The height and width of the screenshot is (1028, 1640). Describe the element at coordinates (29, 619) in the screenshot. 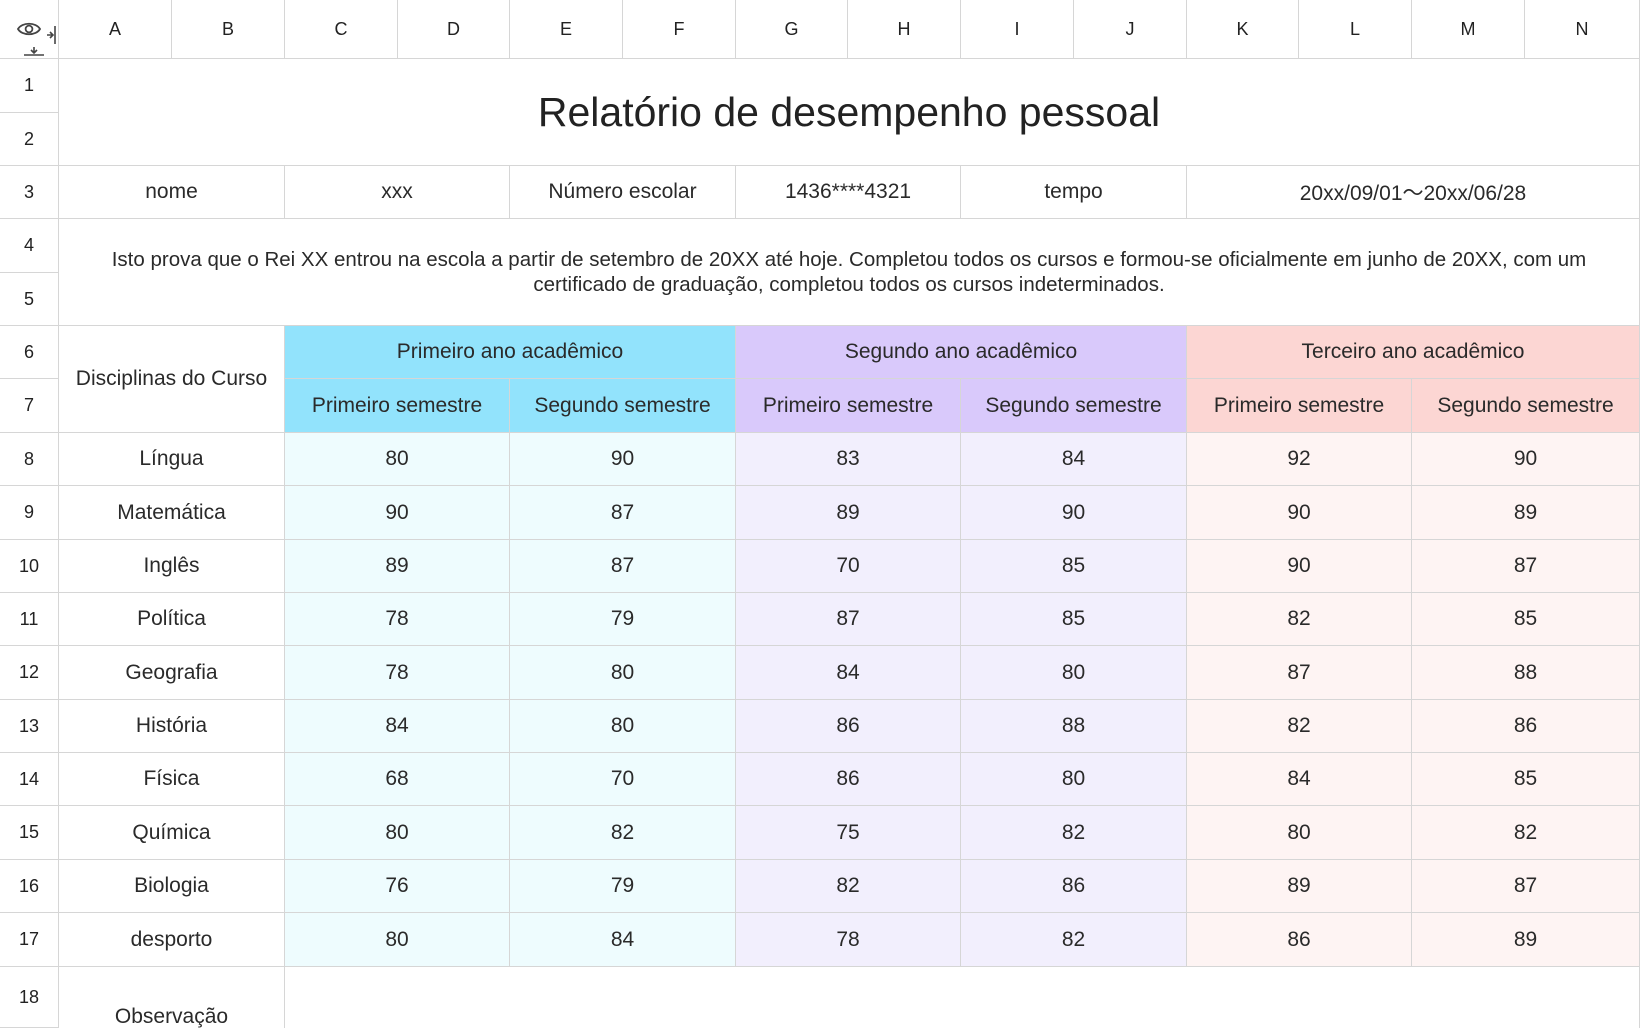

I see `row-header-11: 11` at that location.